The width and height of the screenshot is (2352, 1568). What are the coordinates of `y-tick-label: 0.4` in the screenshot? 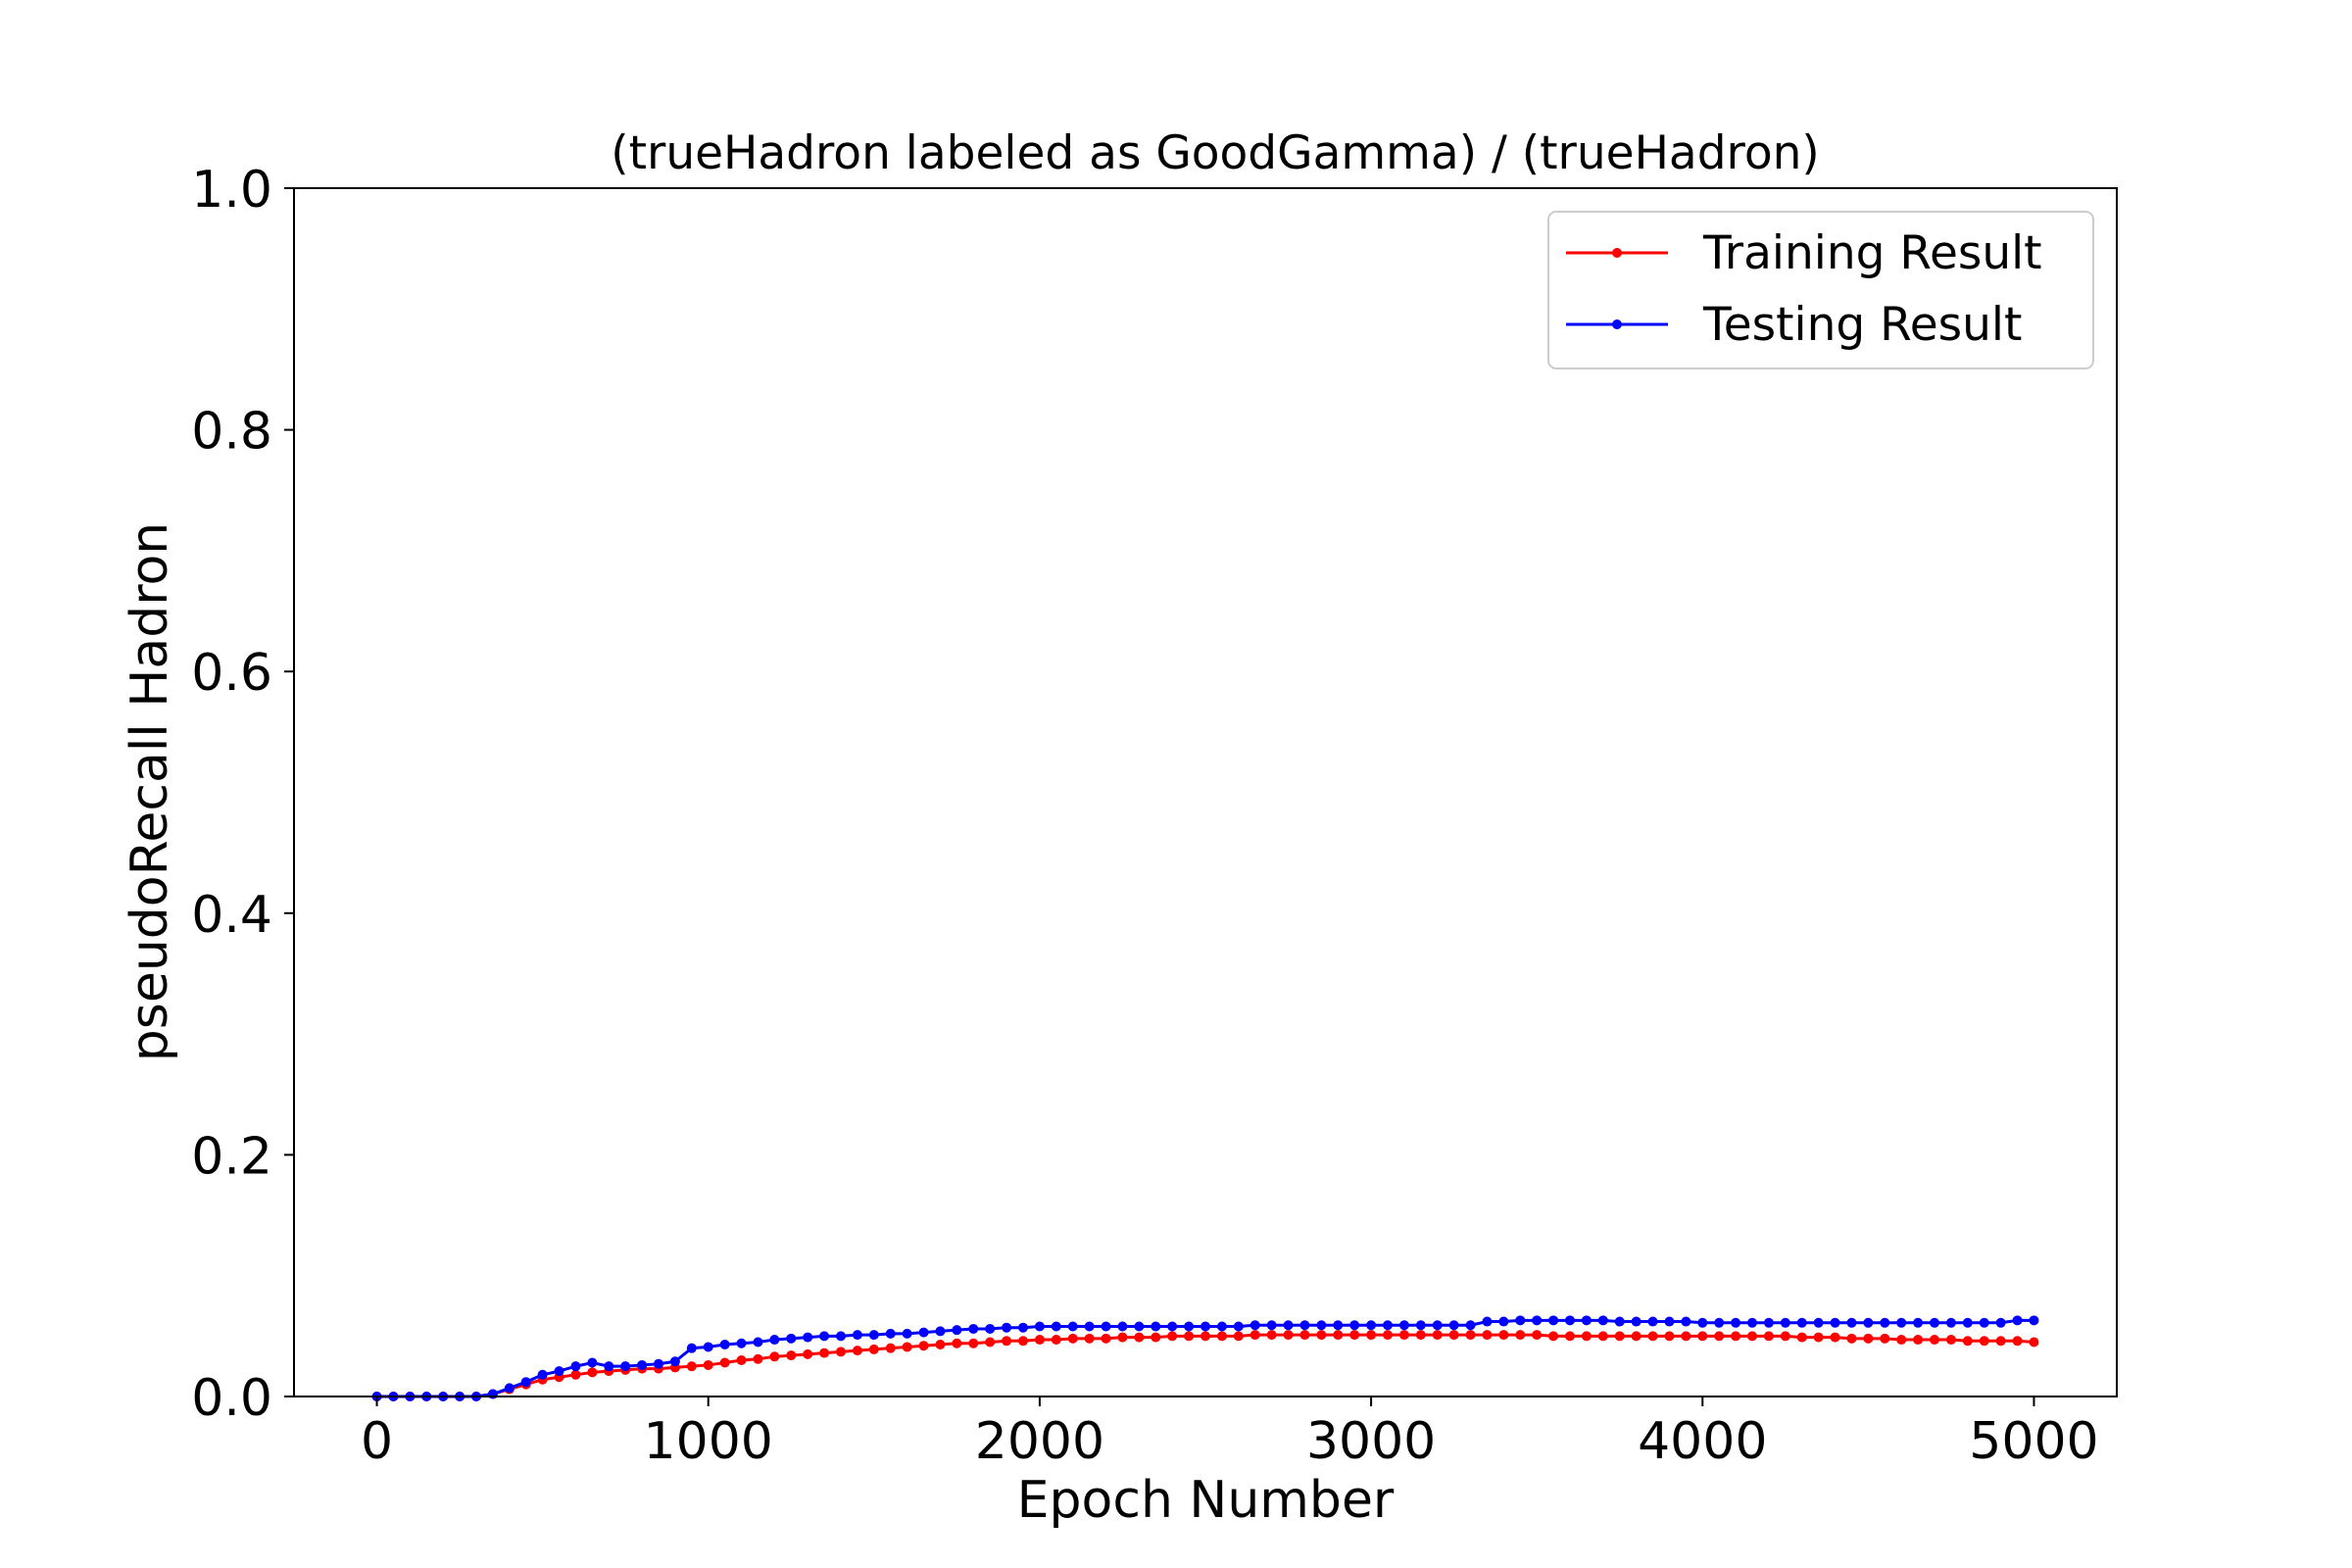 It's located at (231, 915).